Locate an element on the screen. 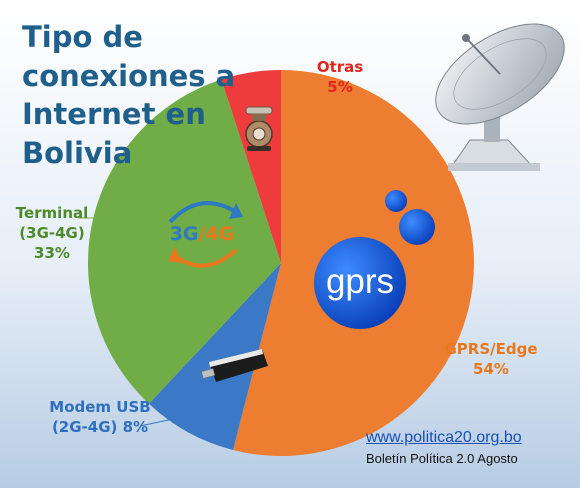 This screenshot has width=580, height=488. slice-label-gprs-edge: GPRS/Edge 54% is located at coordinates (491, 359).